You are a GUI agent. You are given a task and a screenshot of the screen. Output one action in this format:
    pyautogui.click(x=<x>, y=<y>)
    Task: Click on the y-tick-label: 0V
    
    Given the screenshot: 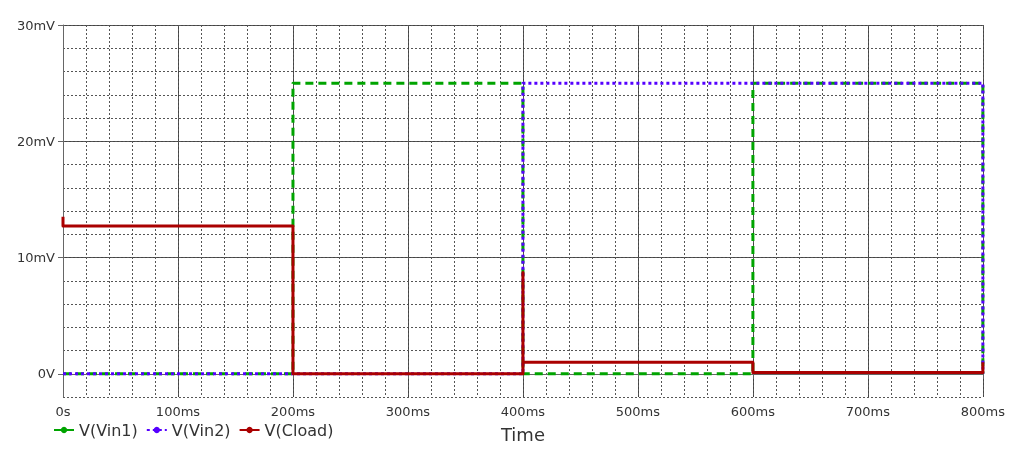 What is the action you would take?
    pyautogui.click(x=46, y=374)
    